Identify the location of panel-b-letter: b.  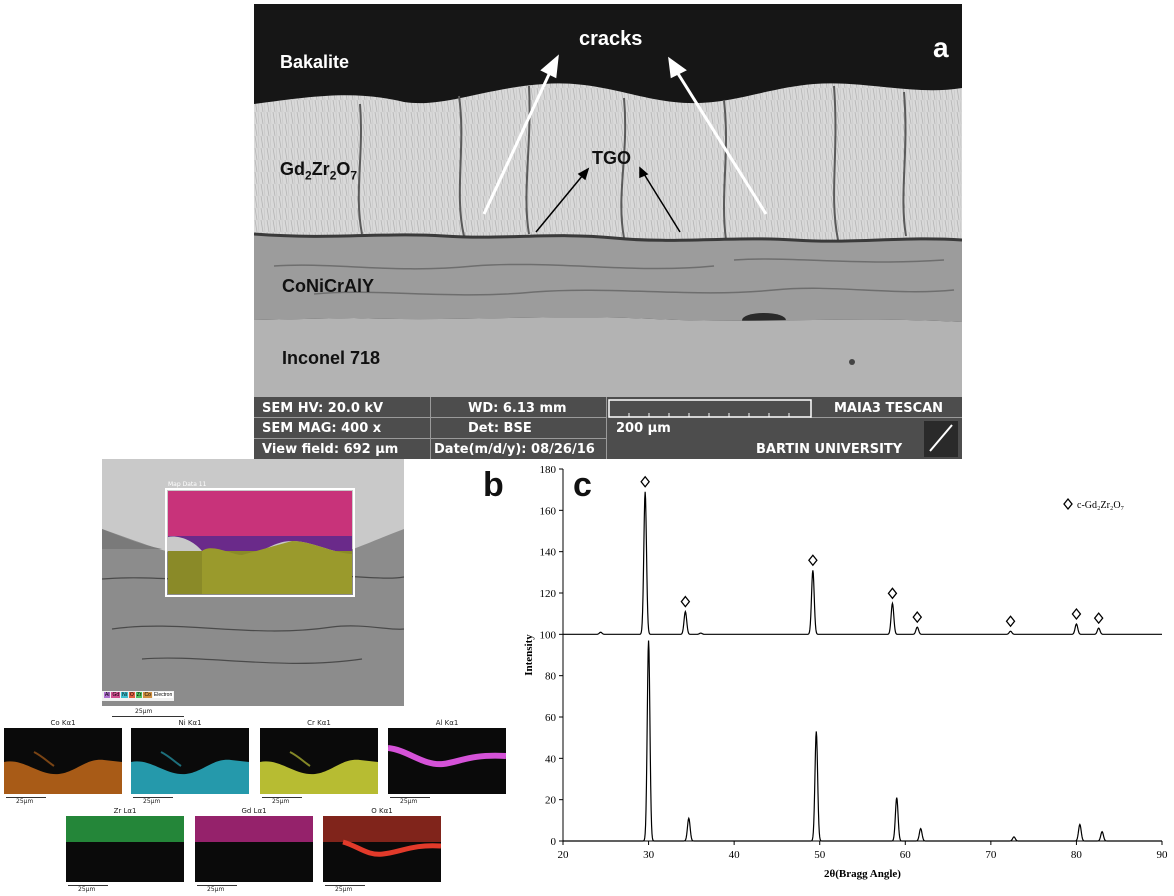
(493, 485).